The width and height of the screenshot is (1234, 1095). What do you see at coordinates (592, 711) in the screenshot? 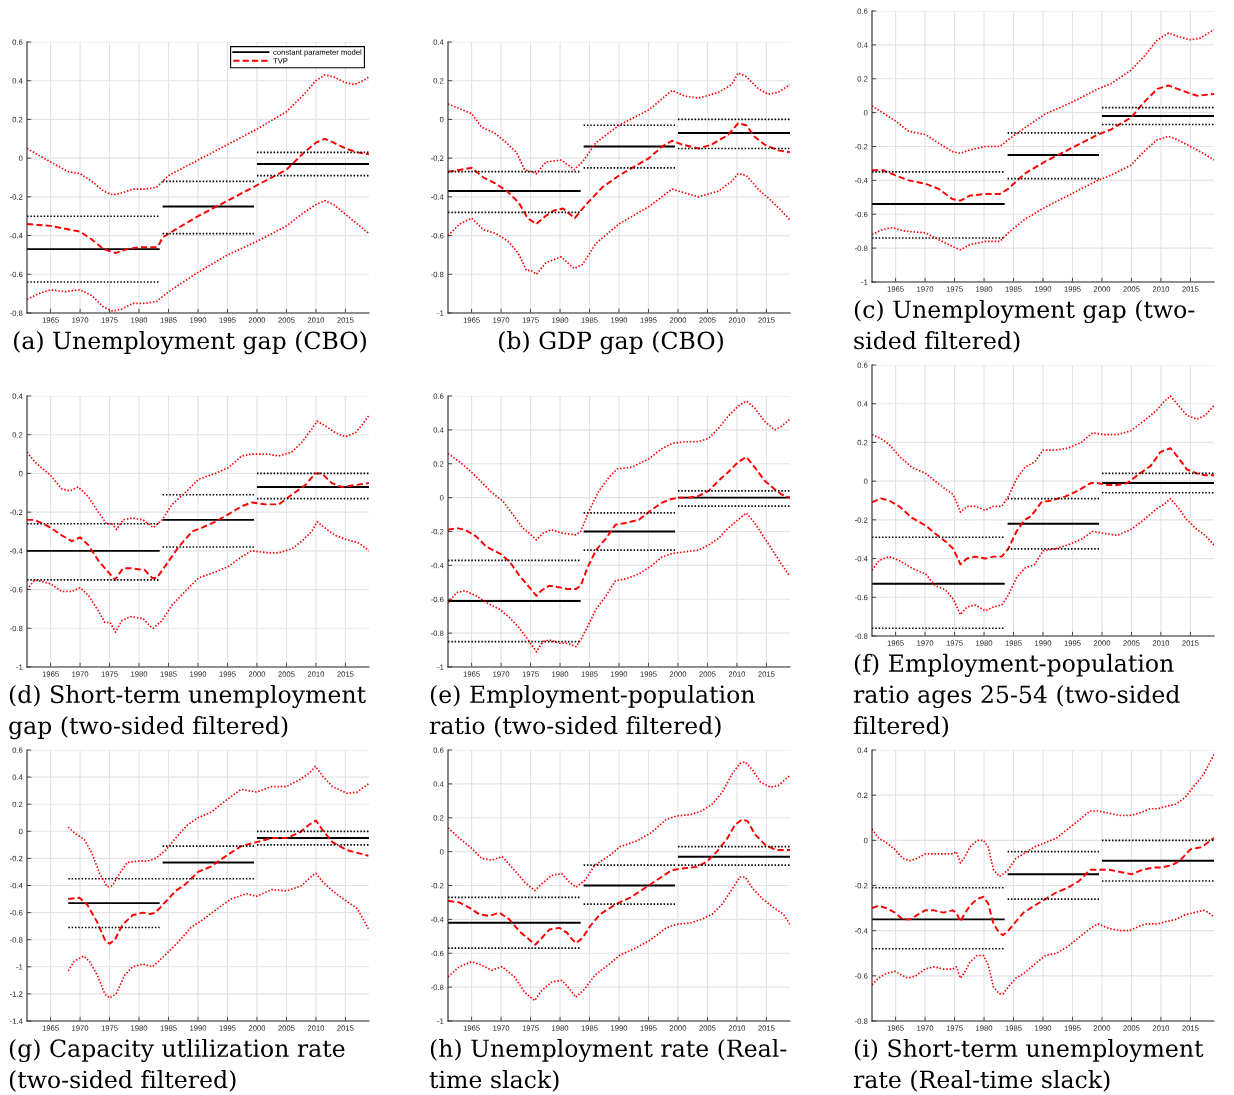
I see `text: (e) Employment-population ratio (two-sided filtered)` at bounding box center [592, 711].